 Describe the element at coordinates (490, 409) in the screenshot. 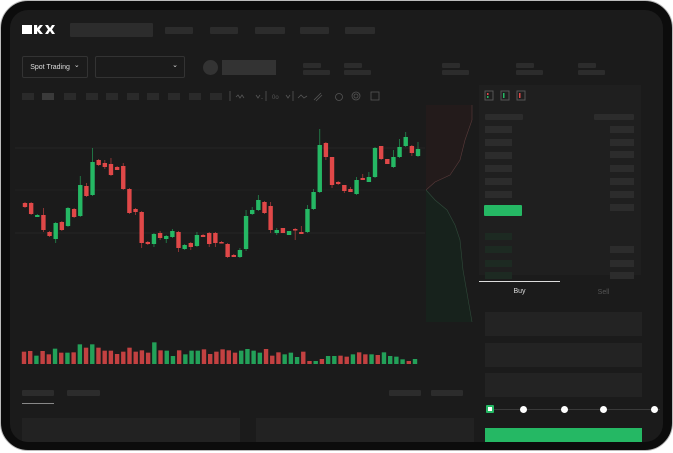

I see `slider-handle` at that location.